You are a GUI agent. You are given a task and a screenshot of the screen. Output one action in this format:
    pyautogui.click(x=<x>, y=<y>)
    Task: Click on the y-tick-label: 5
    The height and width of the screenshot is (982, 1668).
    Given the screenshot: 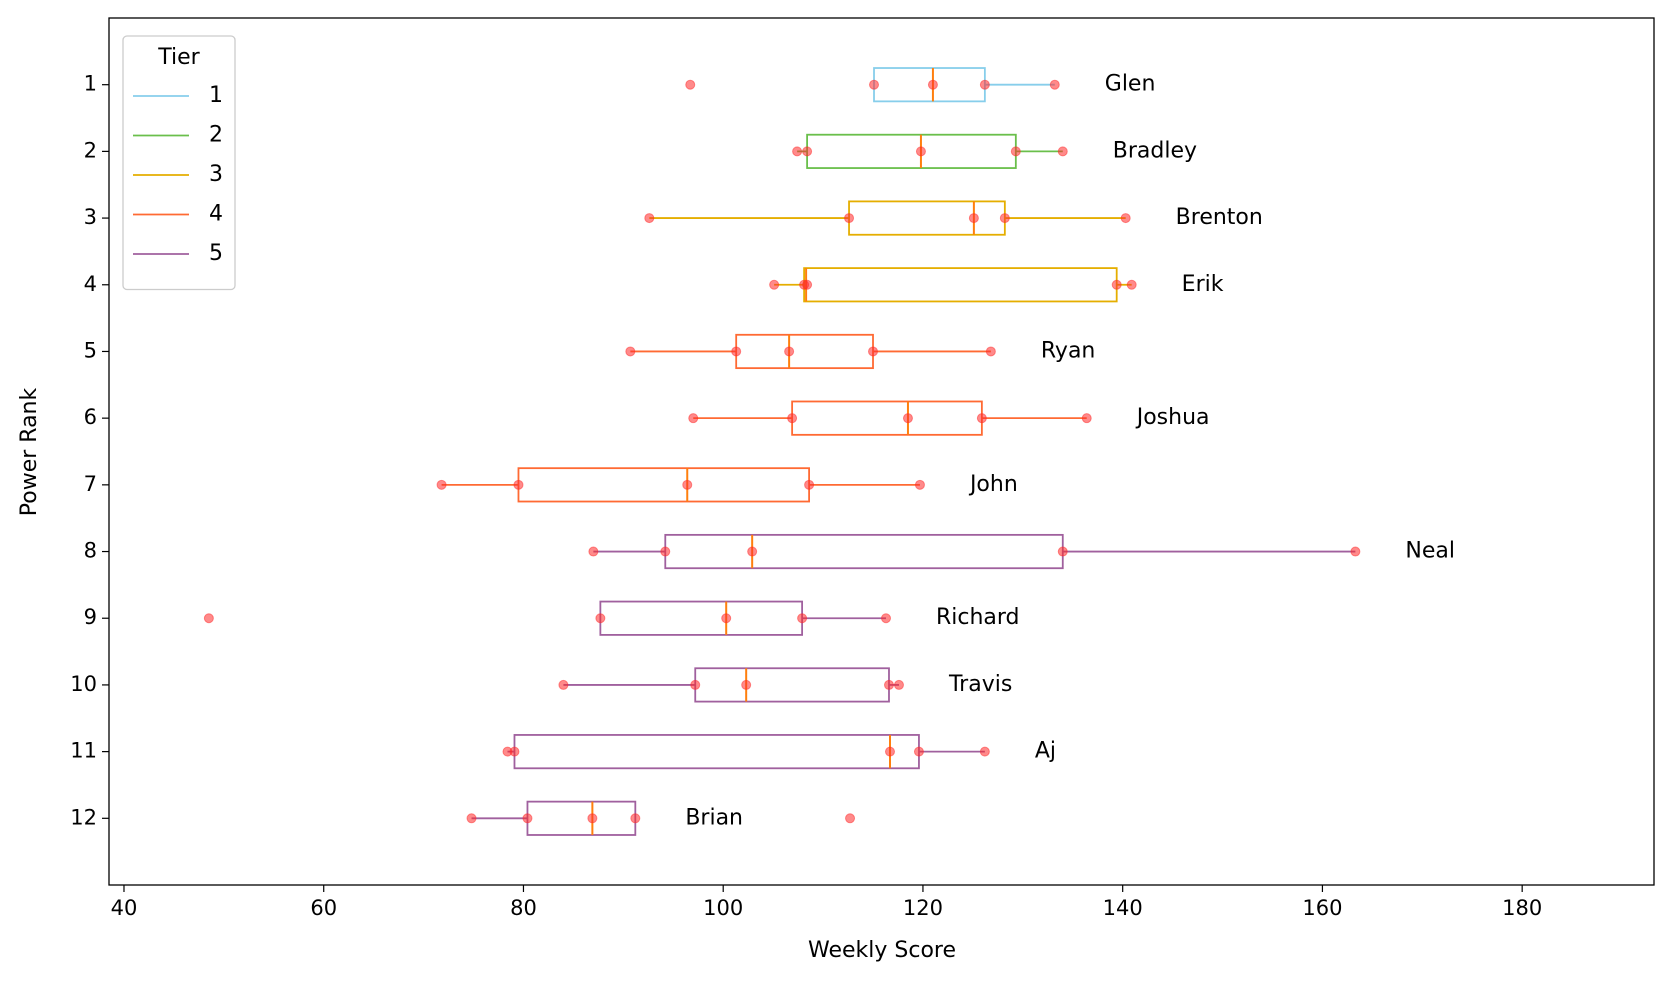 What is the action you would take?
    pyautogui.click(x=90, y=350)
    